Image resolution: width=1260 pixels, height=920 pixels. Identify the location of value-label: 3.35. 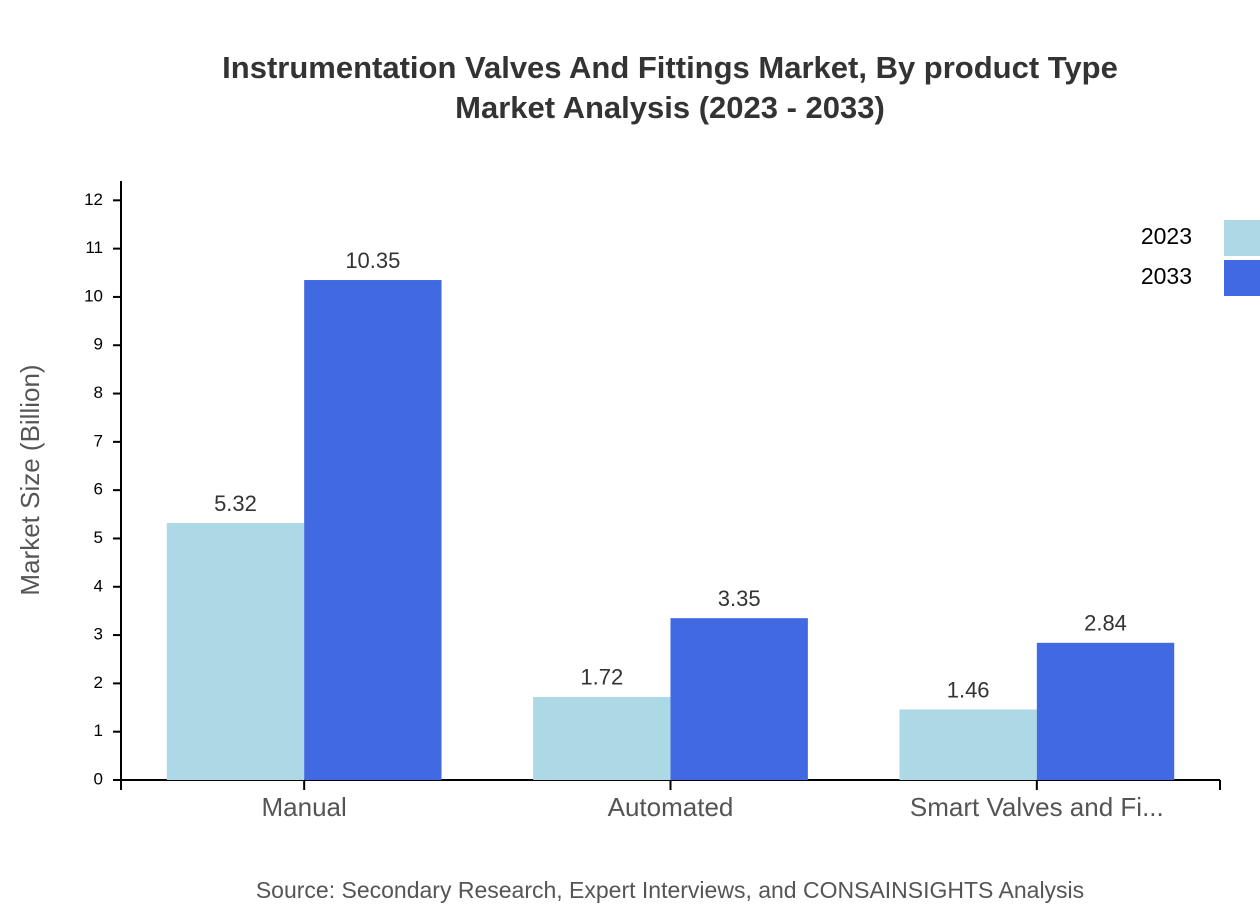
(739, 598).